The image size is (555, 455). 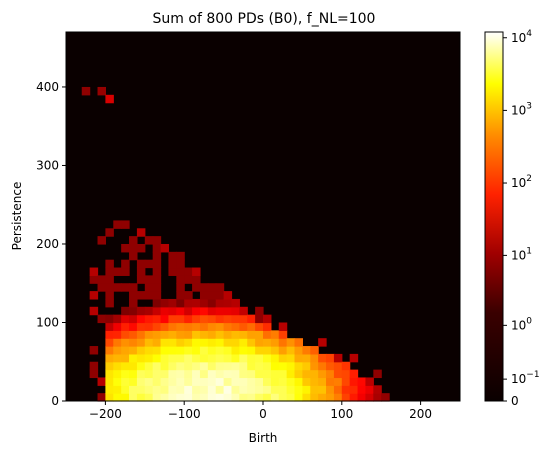 What do you see at coordinates (521, 37) in the screenshot?
I see `colorbar-tick-label: 104` at bounding box center [521, 37].